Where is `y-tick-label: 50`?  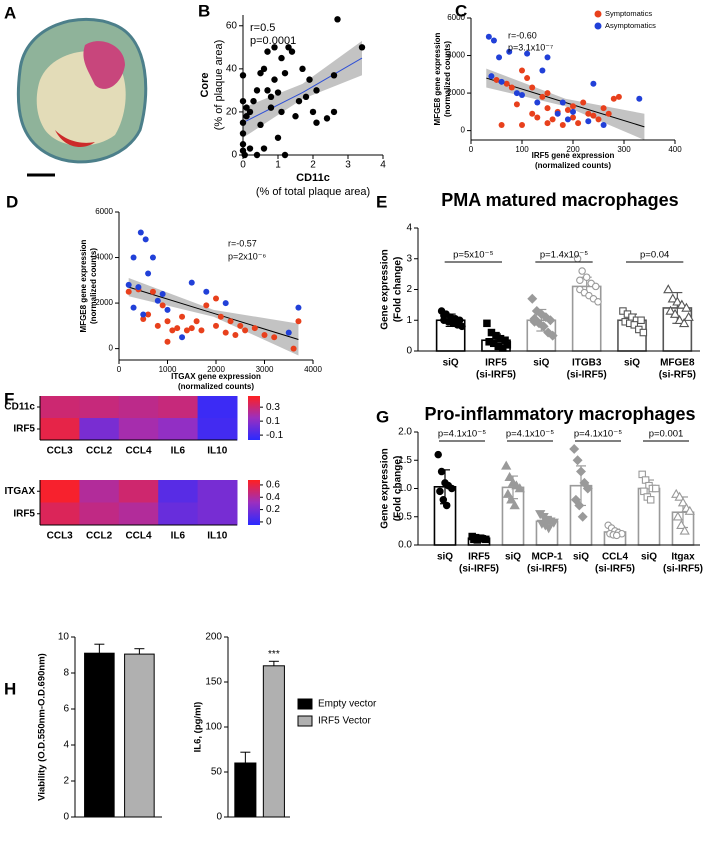 y-tick-label: 50 is located at coordinates (217, 772).